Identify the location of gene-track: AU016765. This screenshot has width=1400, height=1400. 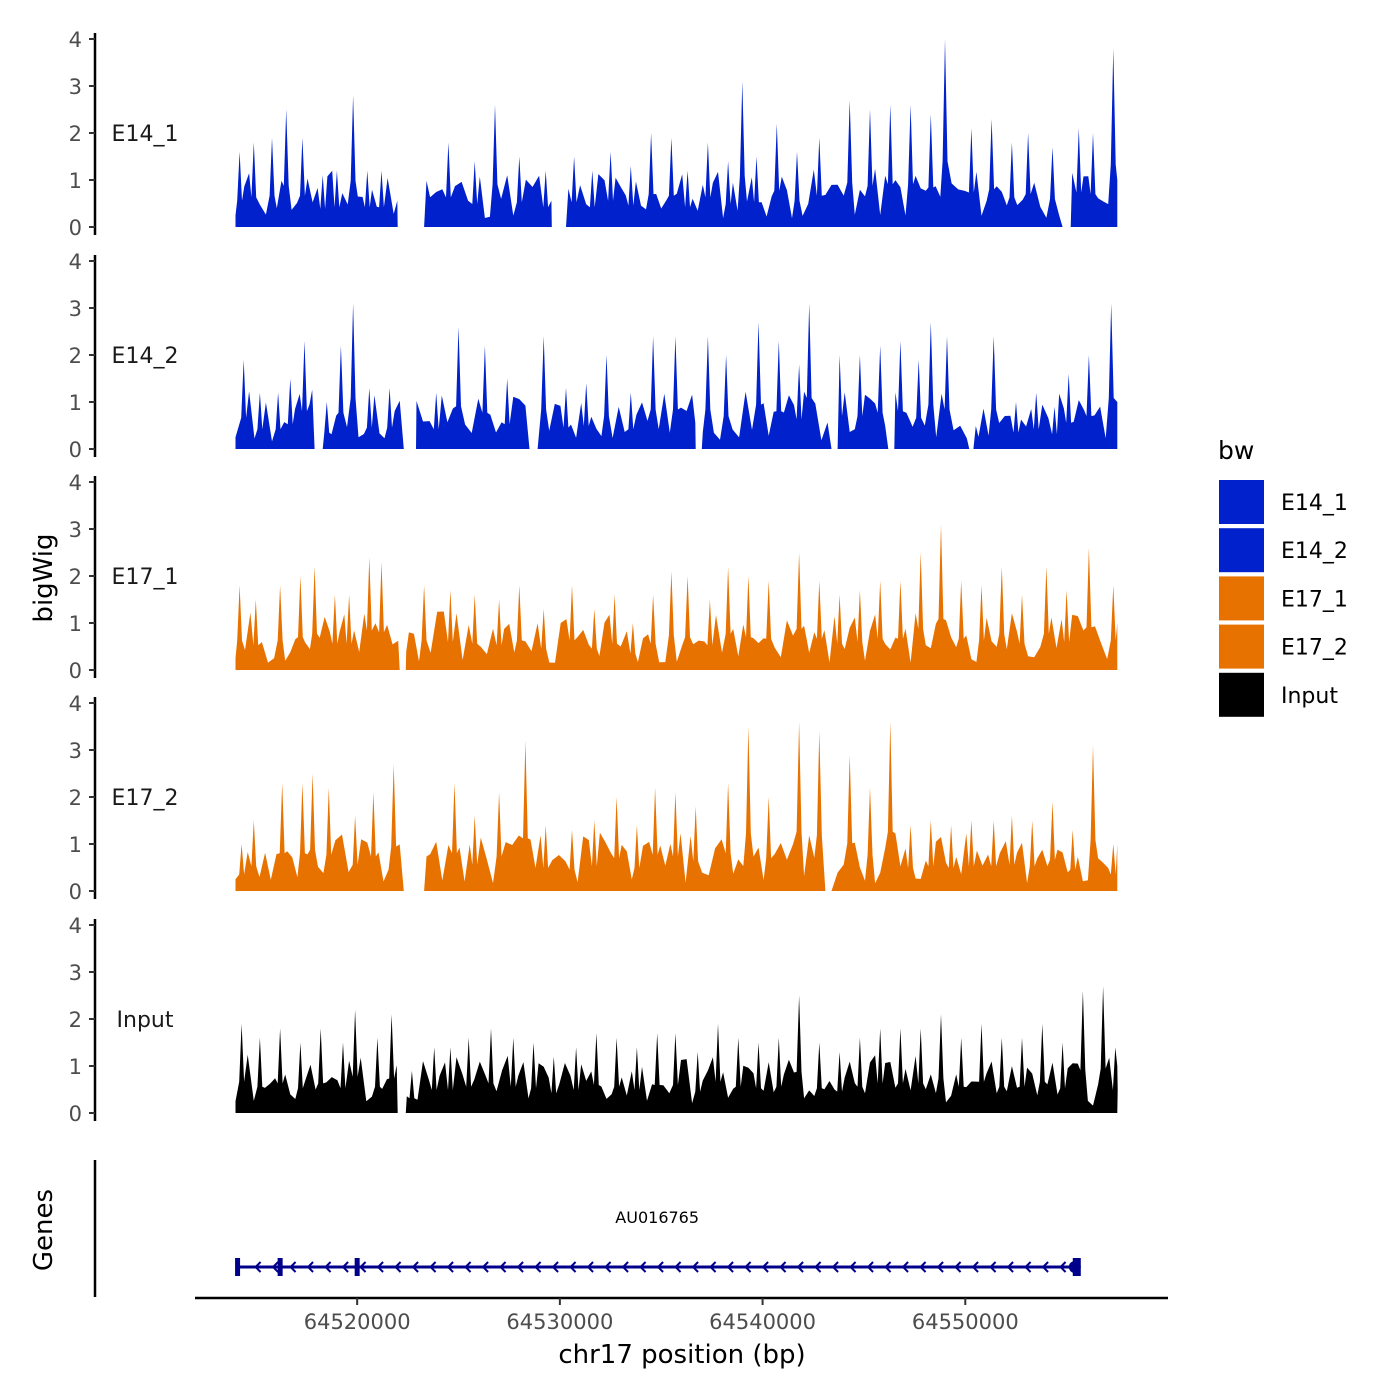
(587, 1228).